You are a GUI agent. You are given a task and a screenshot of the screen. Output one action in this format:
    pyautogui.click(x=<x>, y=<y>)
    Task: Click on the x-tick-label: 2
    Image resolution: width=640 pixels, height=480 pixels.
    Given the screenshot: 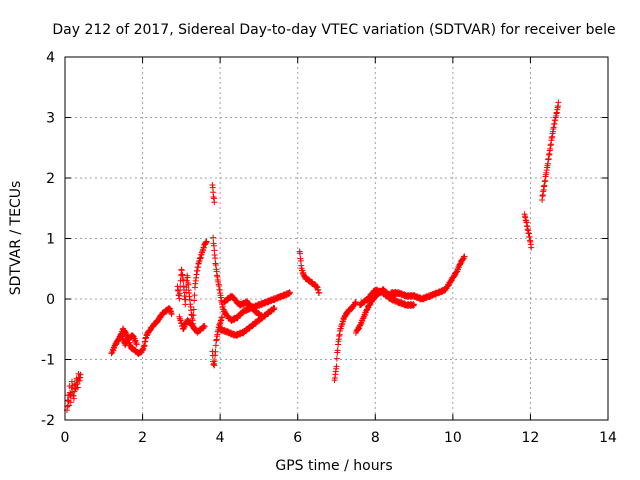 What is the action you would take?
    pyautogui.click(x=142, y=438)
    